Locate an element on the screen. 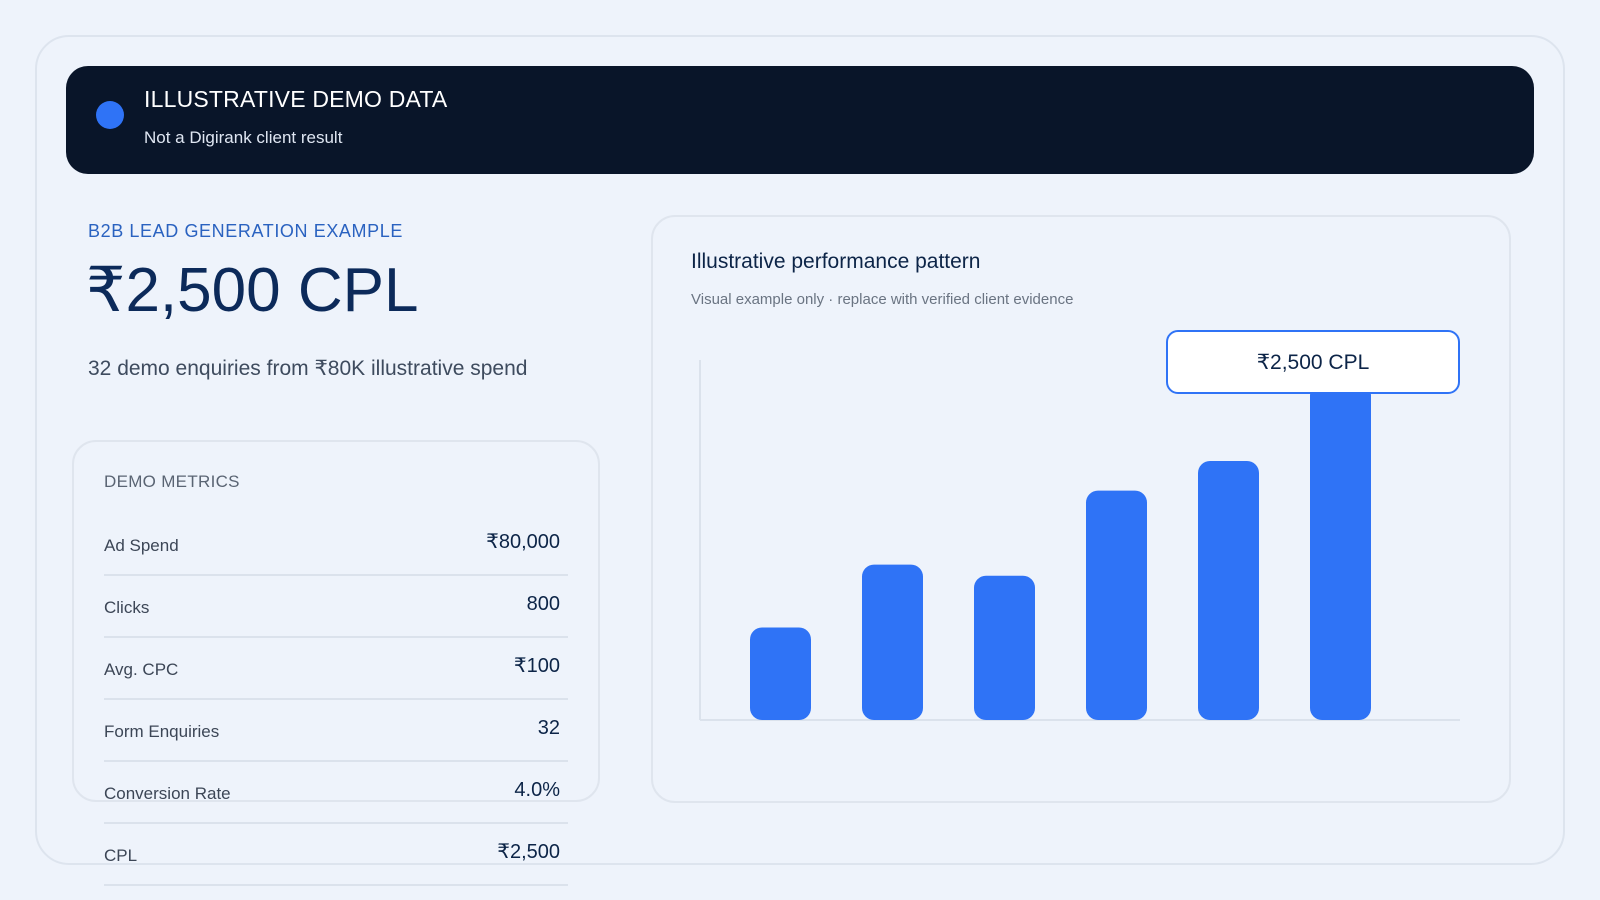  metric-row-conversion-rate: Conversion Rate 4.0% is located at coordinates (336, 792).